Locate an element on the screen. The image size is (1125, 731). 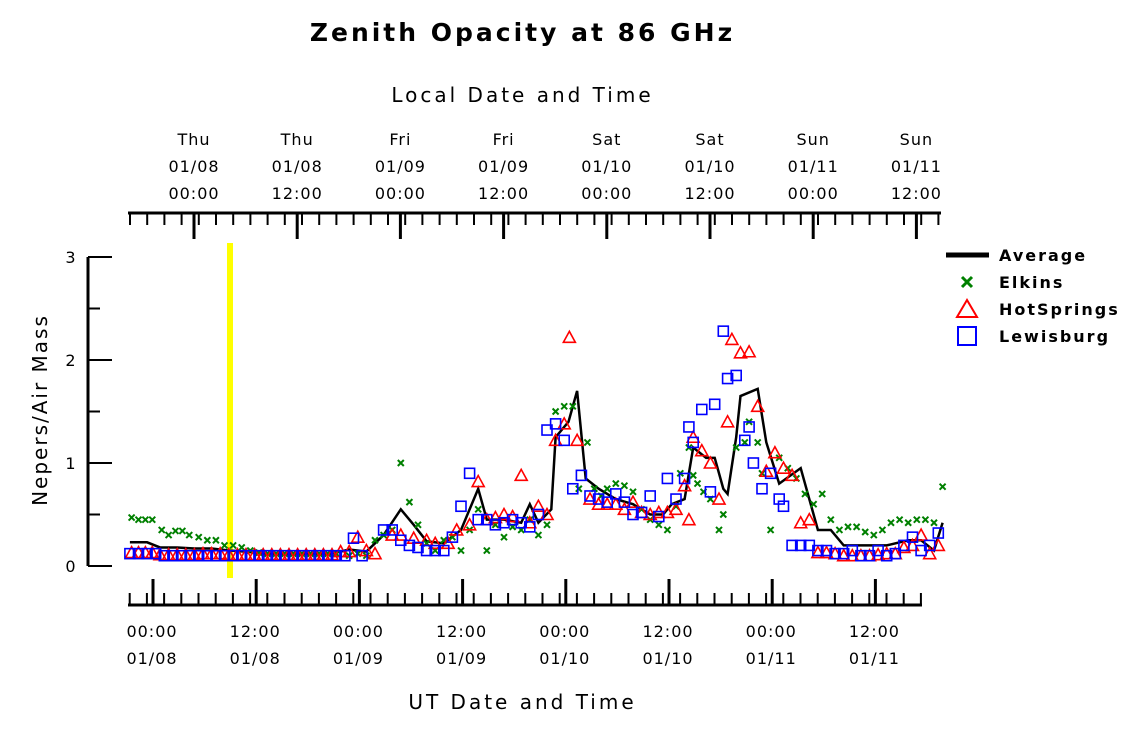
legend-item: Lewisburg is located at coordinates (1032, 336).